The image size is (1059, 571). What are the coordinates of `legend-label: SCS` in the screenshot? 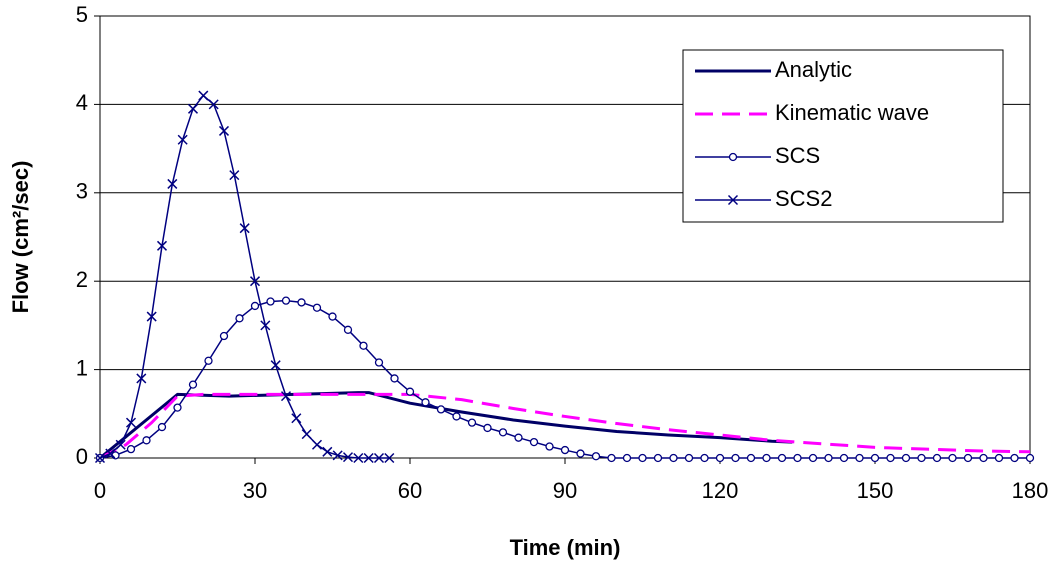 It's located at (797, 155).